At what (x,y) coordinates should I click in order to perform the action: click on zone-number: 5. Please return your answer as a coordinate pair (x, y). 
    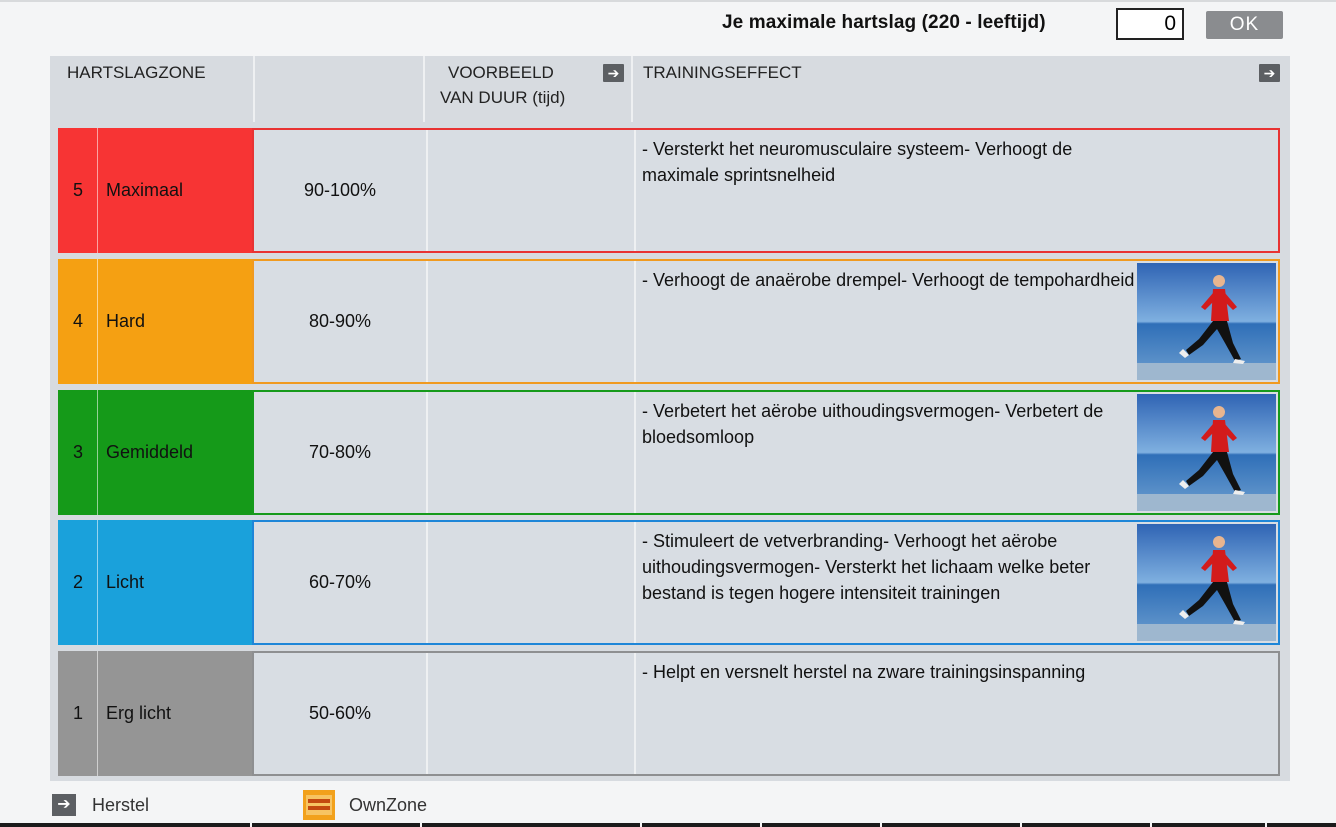
    Looking at the image, I should click on (78, 190).